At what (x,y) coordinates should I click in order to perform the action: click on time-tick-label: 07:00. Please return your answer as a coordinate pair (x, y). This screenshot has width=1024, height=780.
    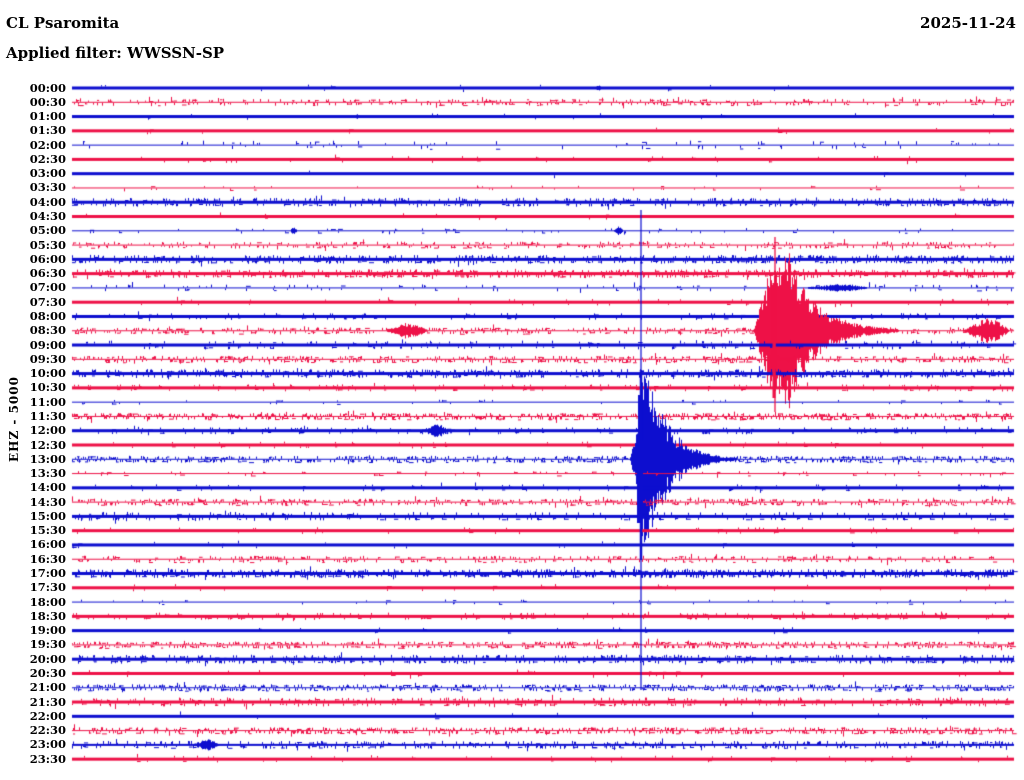
    Looking at the image, I should click on (47, 287).